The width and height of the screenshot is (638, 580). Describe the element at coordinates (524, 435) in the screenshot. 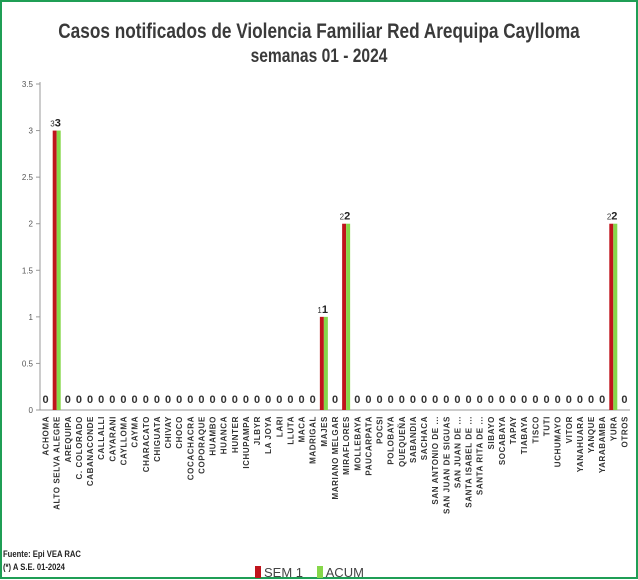

I see `x-tick-label: TIABAYA` at that location.